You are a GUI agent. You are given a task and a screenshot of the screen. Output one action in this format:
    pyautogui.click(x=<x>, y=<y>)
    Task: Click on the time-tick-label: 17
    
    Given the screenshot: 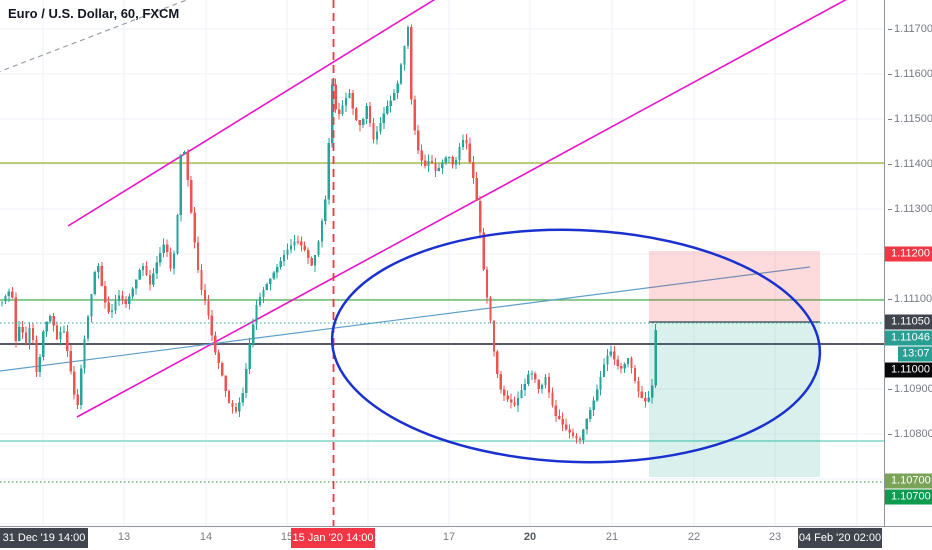 What is the action you would take?
    pyautogui.click(x=449, y=537)
    